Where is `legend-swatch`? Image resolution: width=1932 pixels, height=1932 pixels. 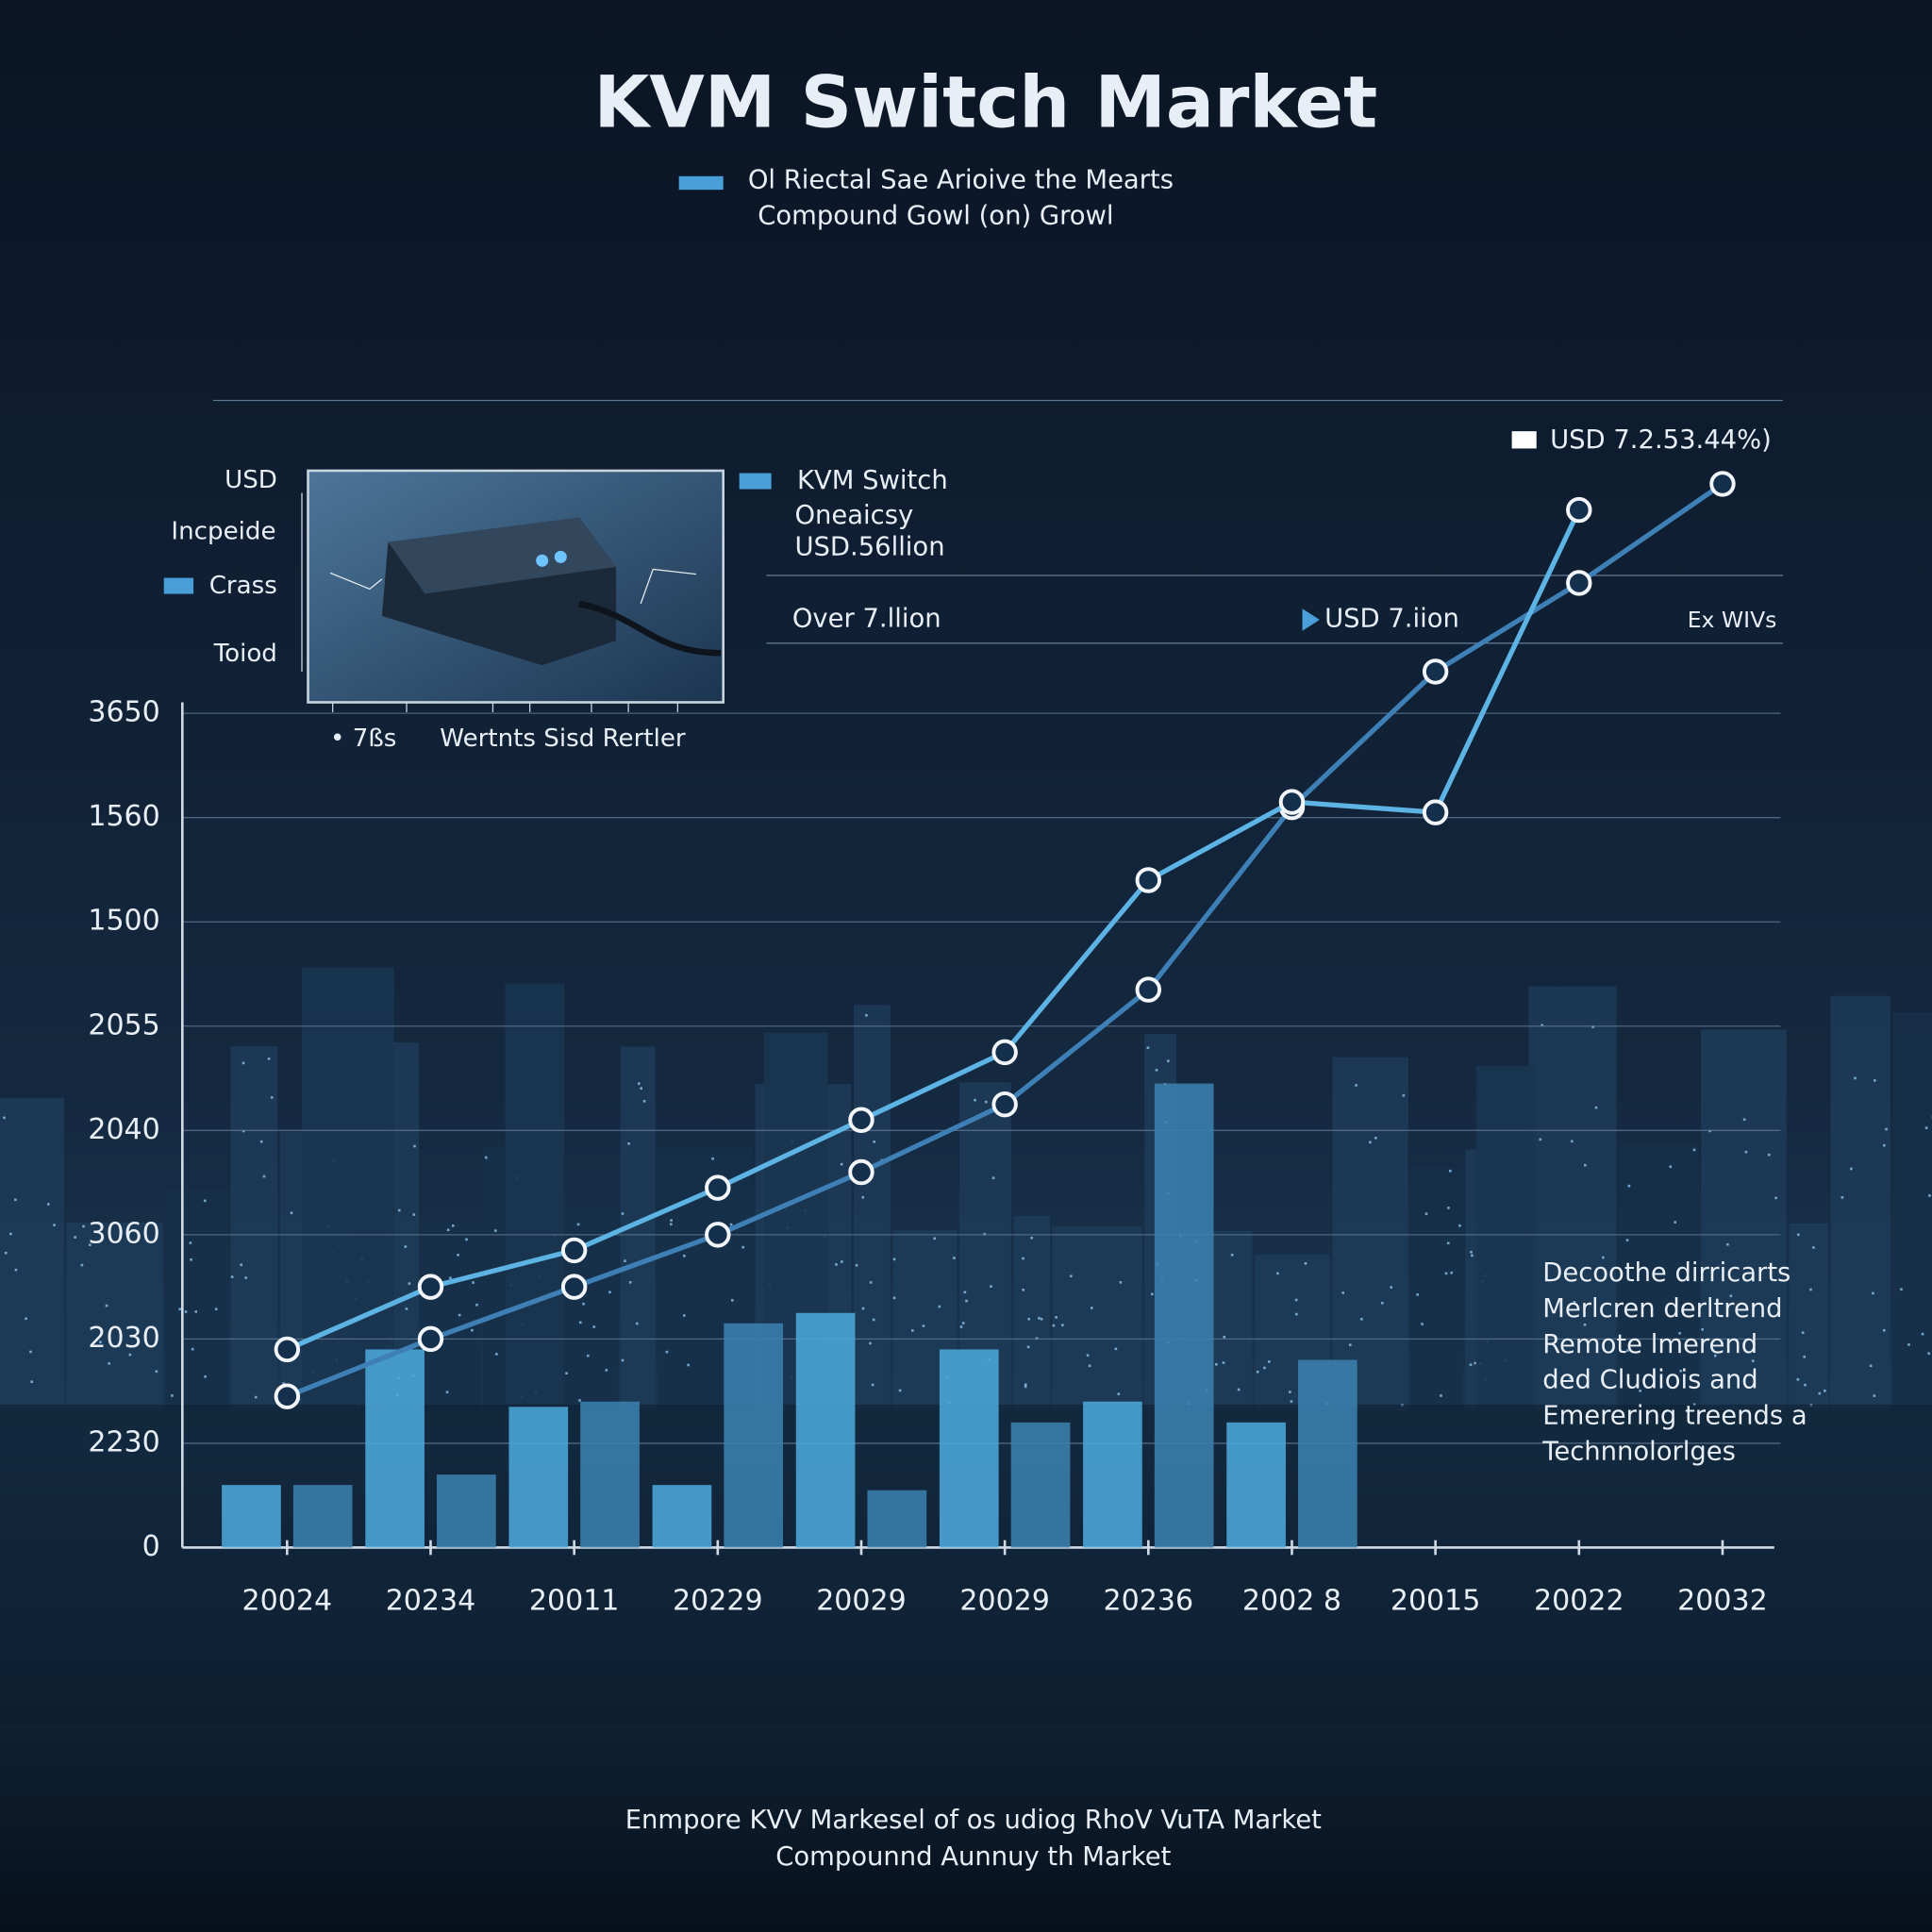
legend-swatch is located at coordinates (701, 183).